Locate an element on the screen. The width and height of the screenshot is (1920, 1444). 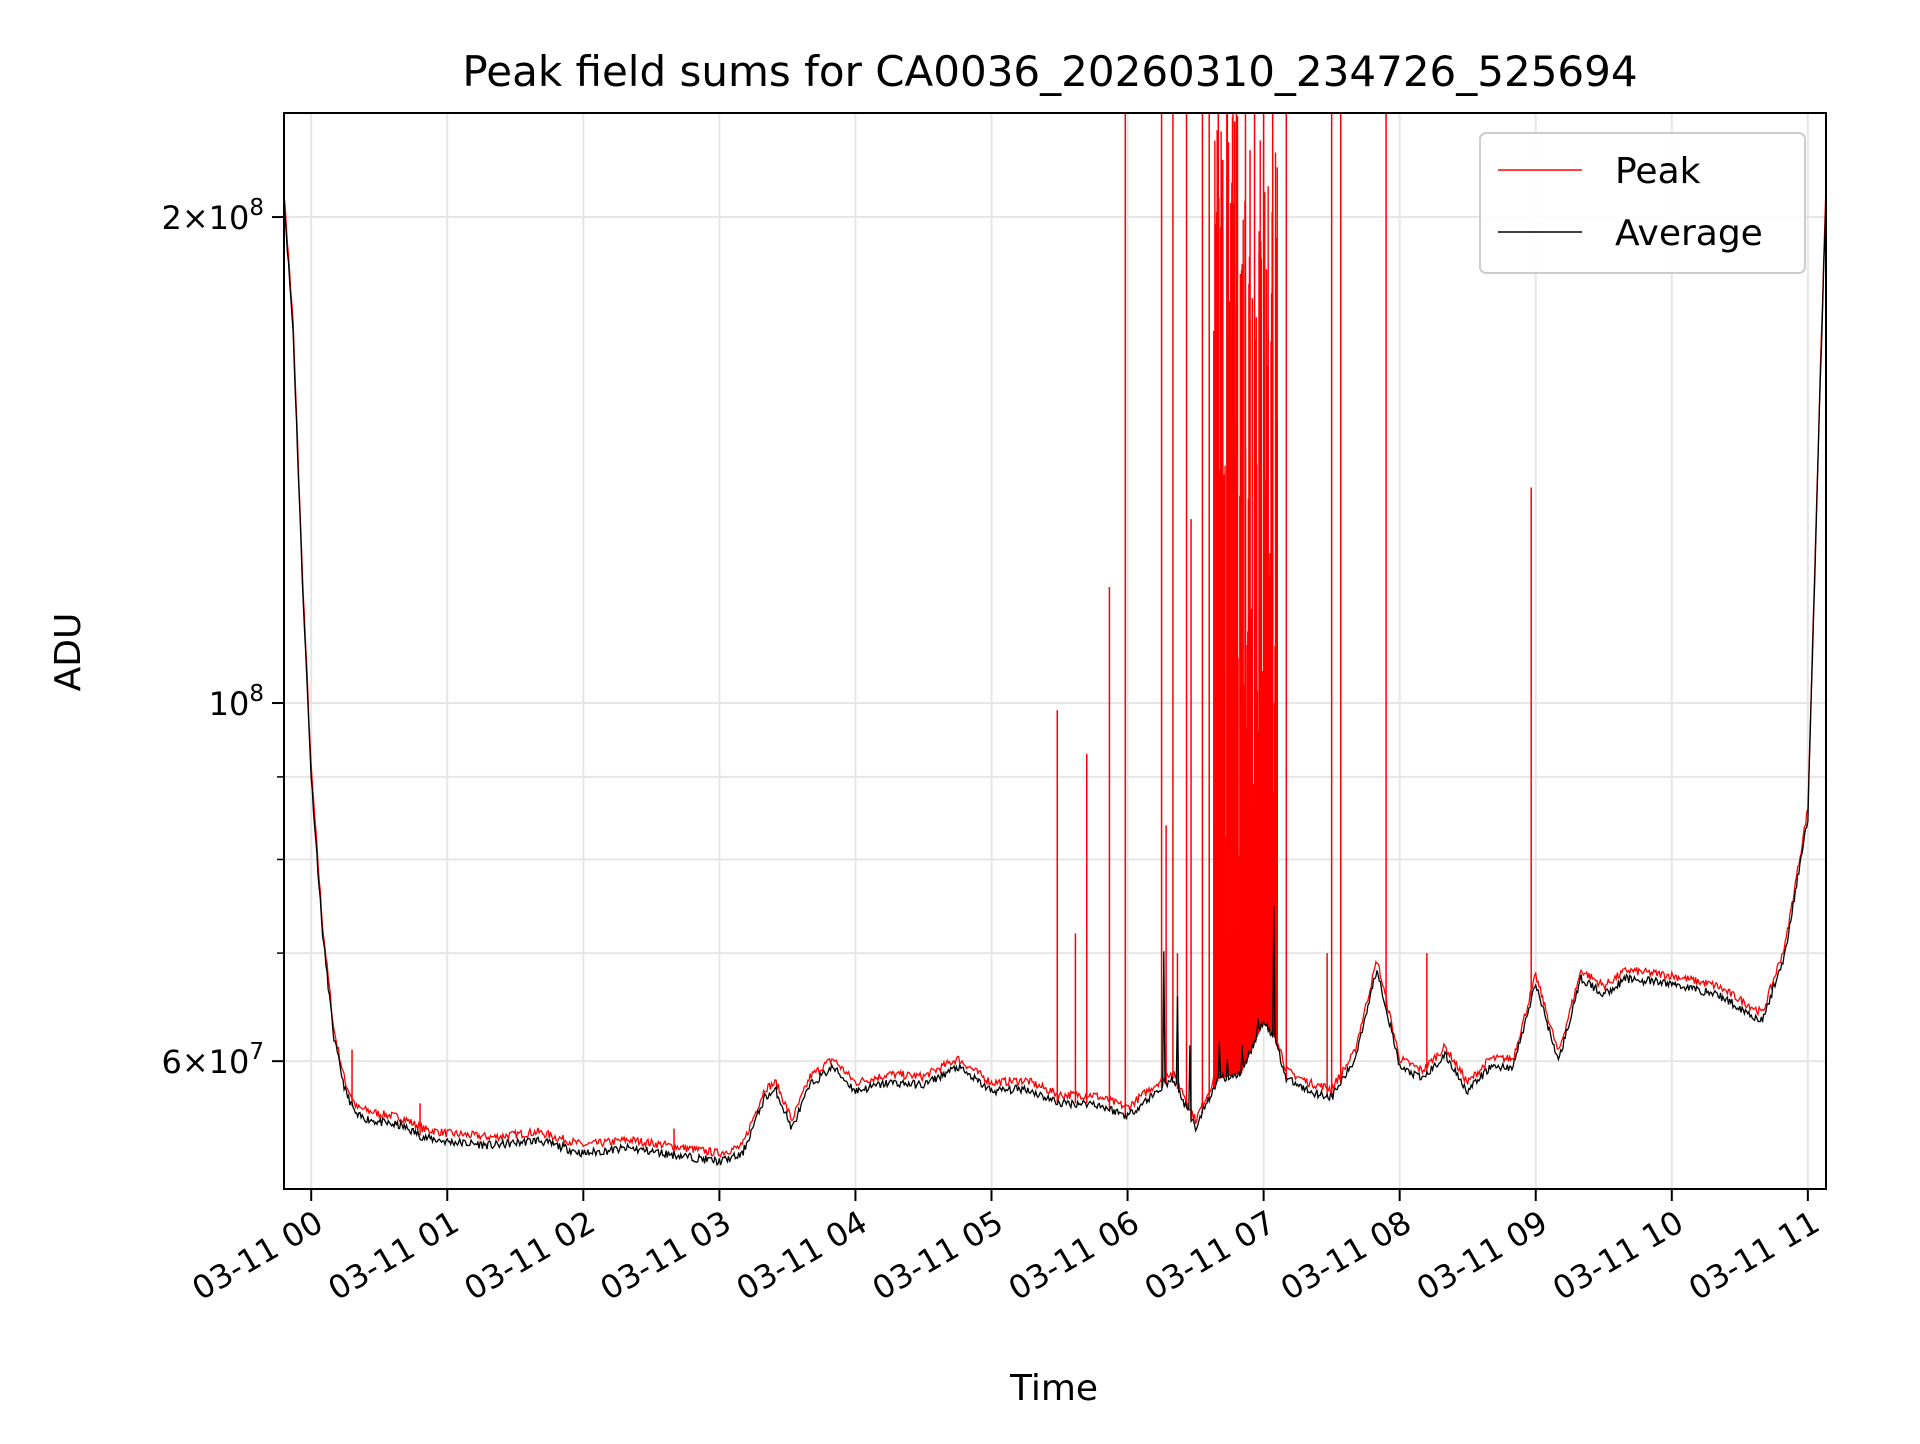
x-tick-label: 03-11 02 is located at coordinates (530, 1255).